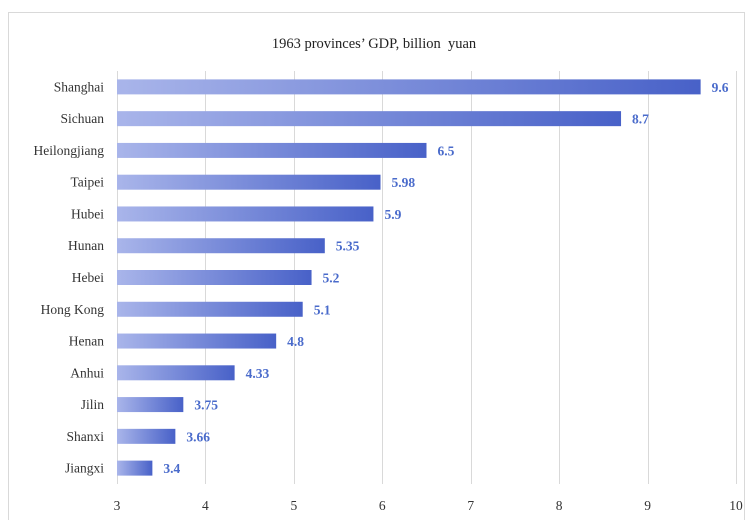 Image resolution: width=748 pixels, height=520 pixels. I want to click on category-label: Hunan, so click(86, 245).